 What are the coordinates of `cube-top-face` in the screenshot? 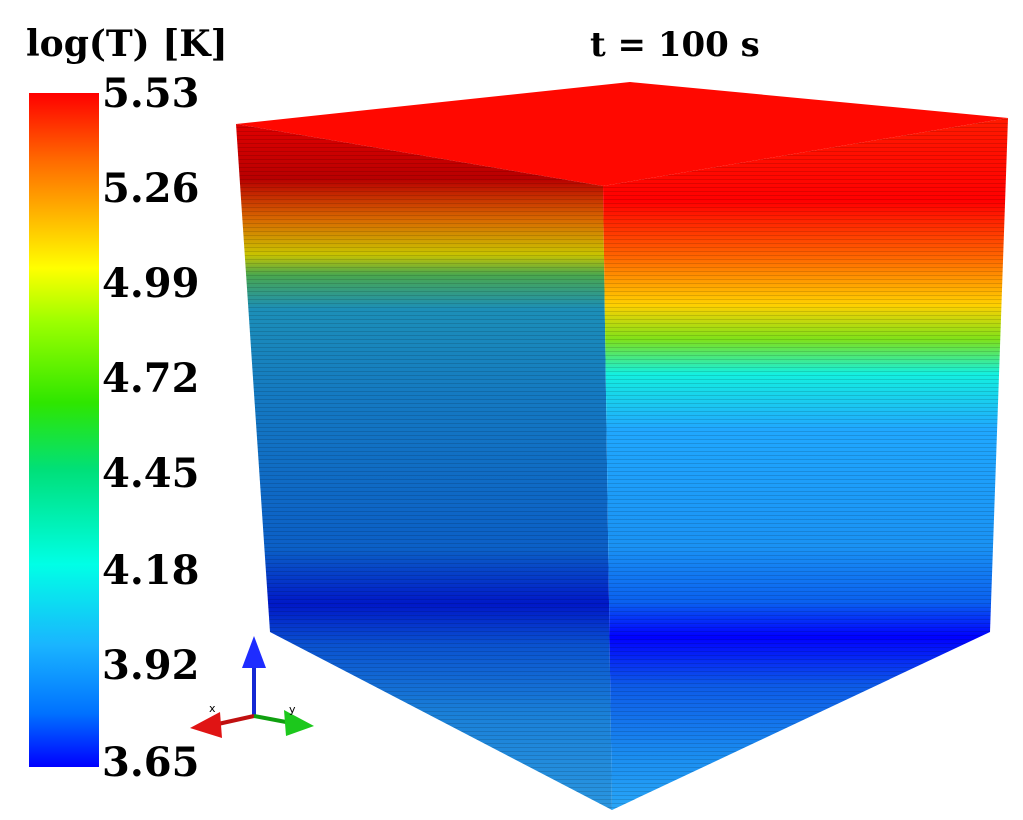 It's located at (622, 134).